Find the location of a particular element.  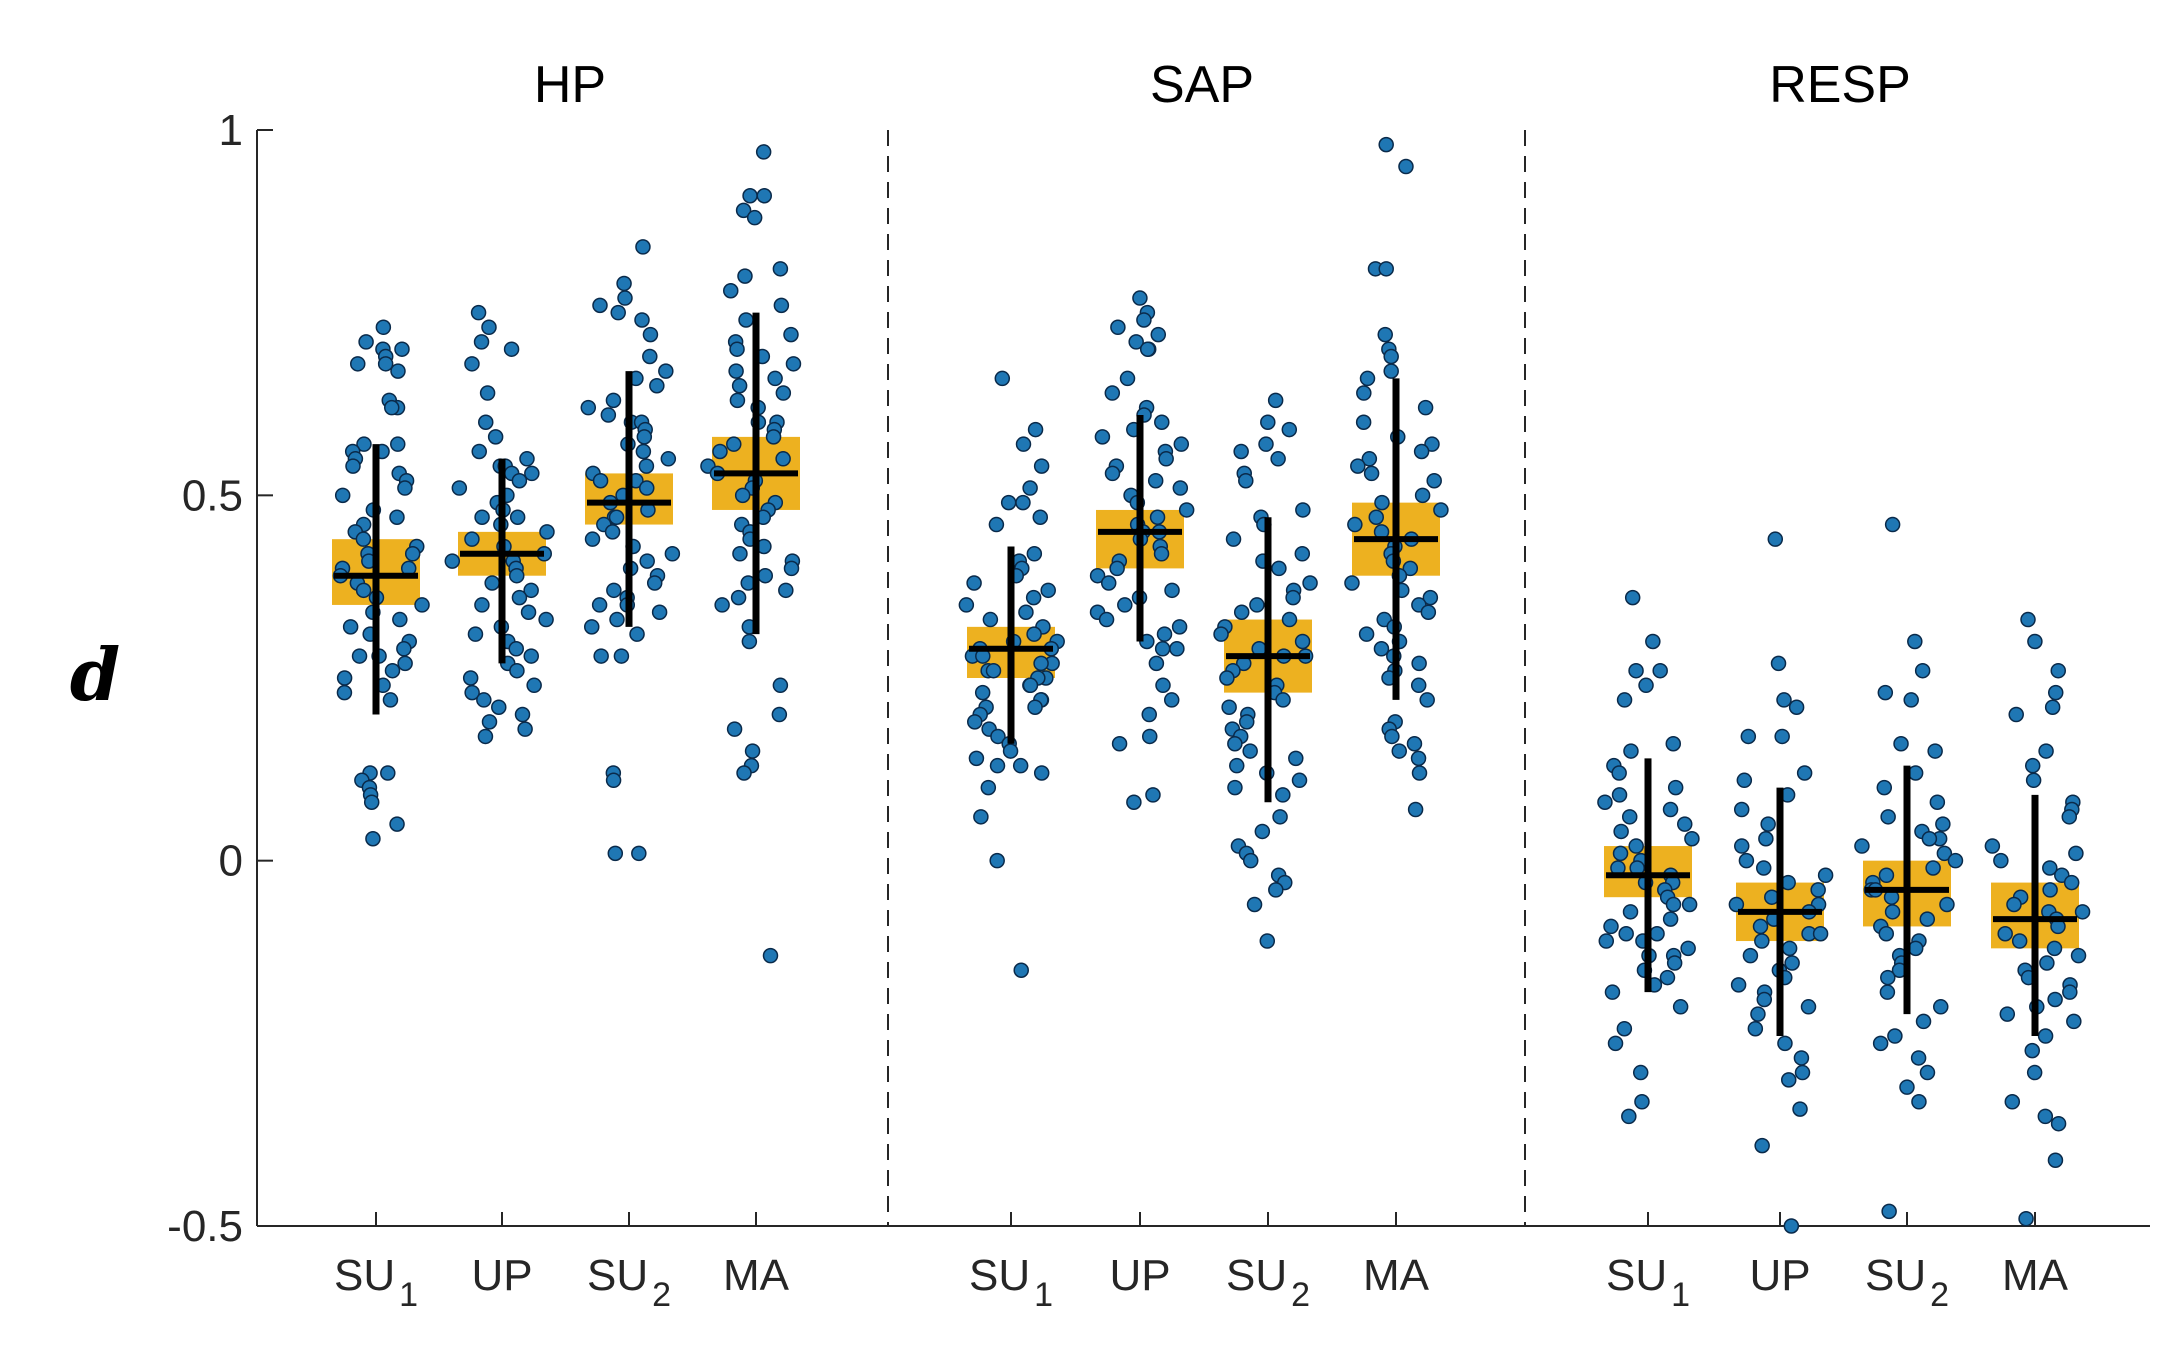

y-tick-label: 0.5 is located at coordinates (212, 495).